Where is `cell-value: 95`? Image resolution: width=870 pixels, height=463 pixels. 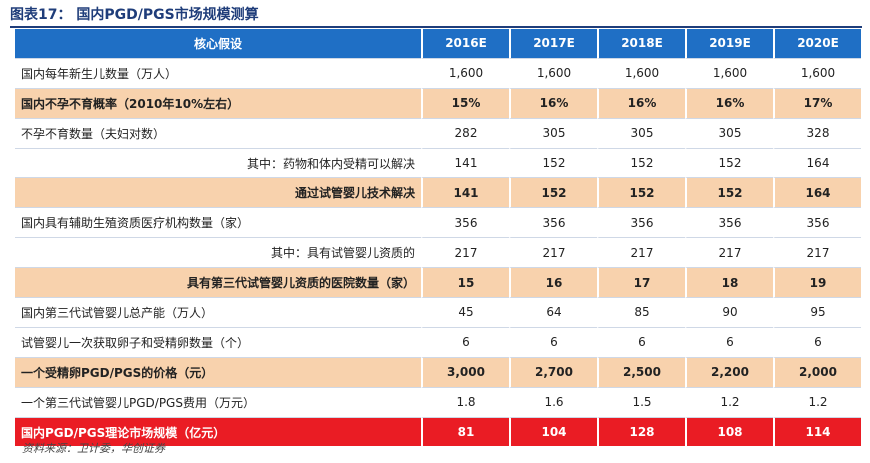
cell-value: 95 is located at coordinates (817, 313).